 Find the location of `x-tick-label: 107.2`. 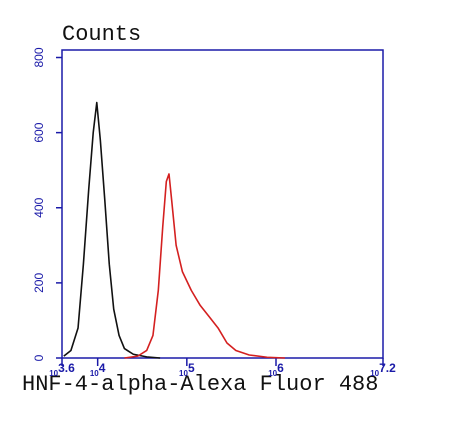

x-tick-label: 107.2 is located at coordinates (383, 369).